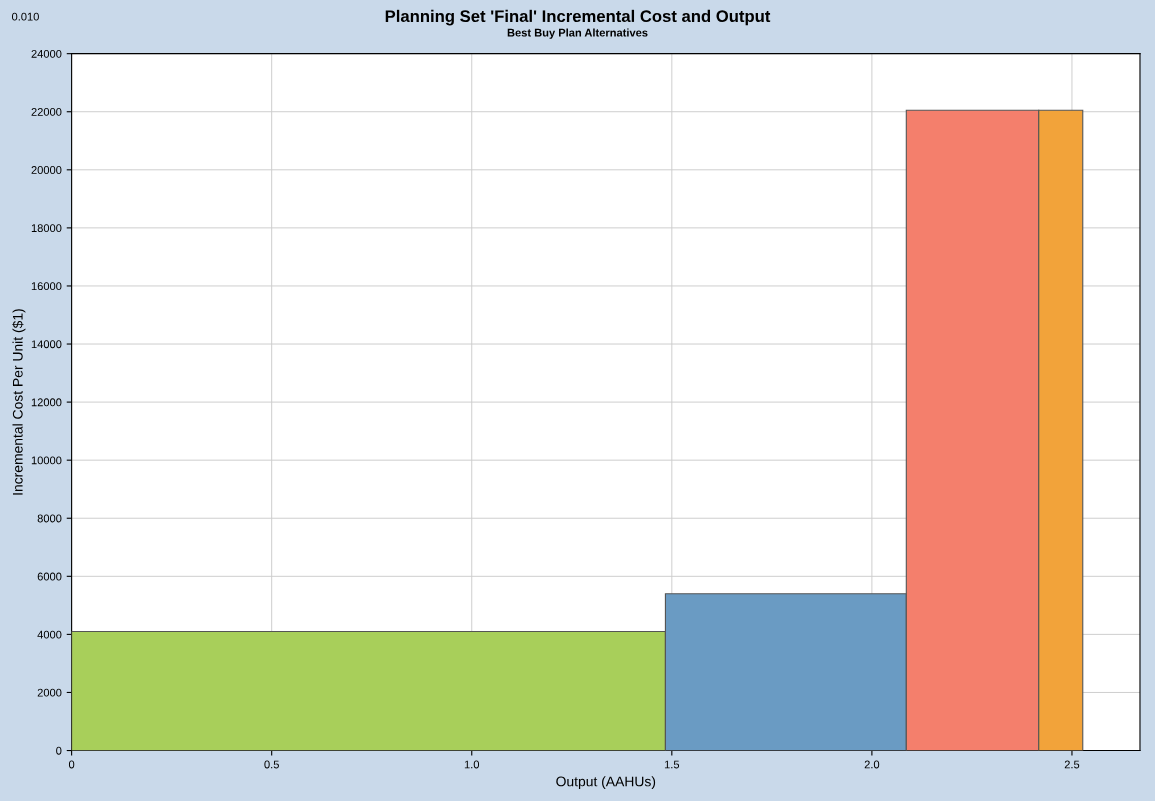 This screenshot has height=801, width=1155. I want to click on x-tick-label: 2.5, so click(1072, 764).